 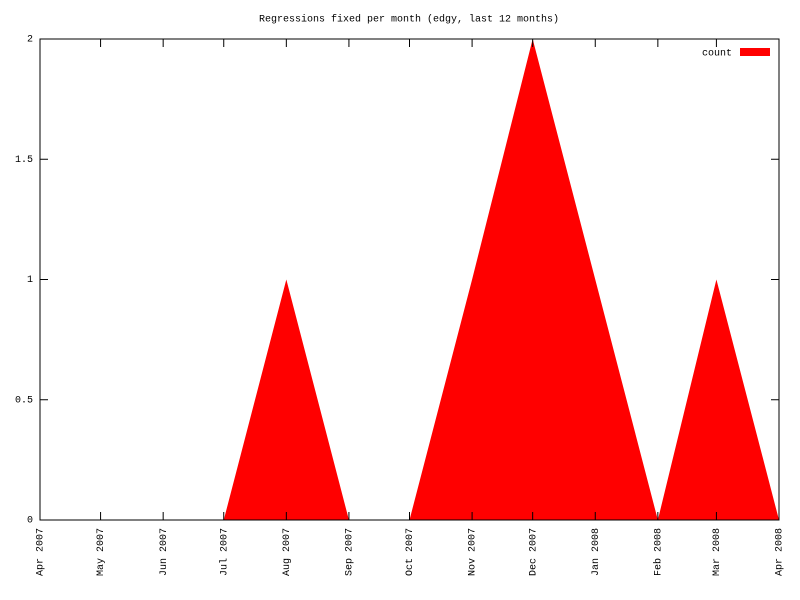 I want to click on x-tick-label: May 2007, so click(x=101, y=552).